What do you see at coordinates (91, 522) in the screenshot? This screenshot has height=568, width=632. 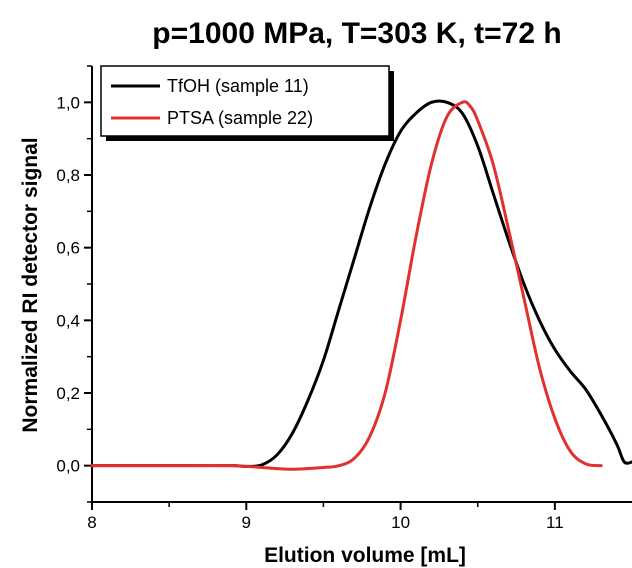 I see `x-tick-label: 8` at bounding box center [91, 522].